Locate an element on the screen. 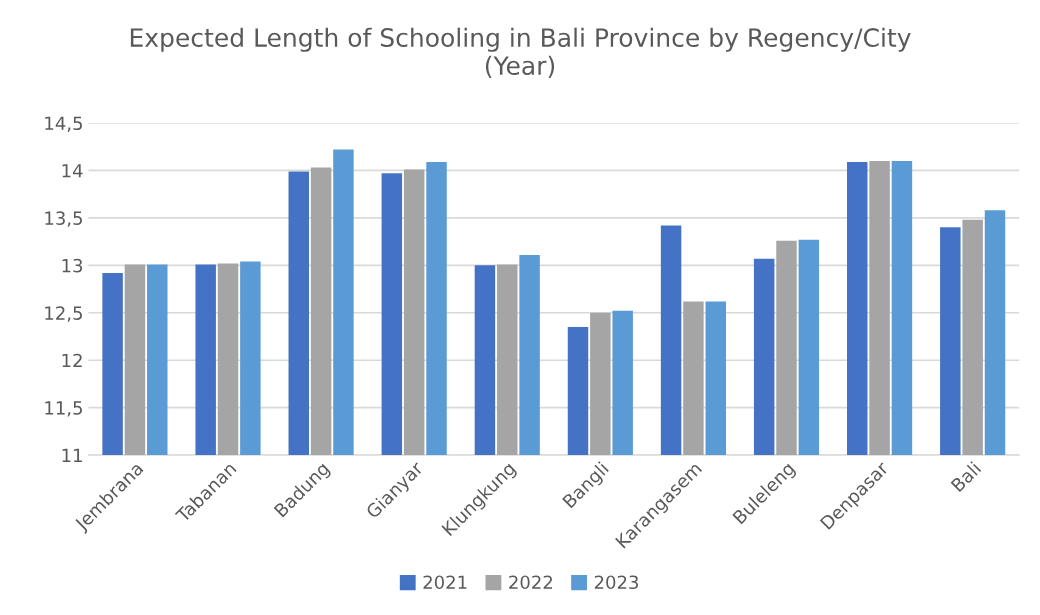 The height and width of the screenshot is (615, 1040). legend-label: 2022 is located at coordinates (530, 582).